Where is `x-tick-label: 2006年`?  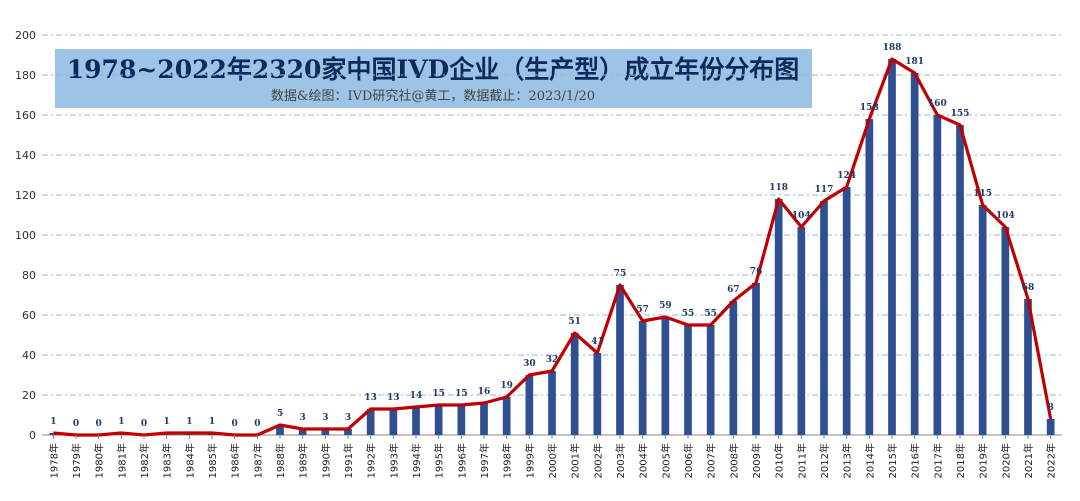 x-tick-label: 2006年 is located at coordinates (688, 460).